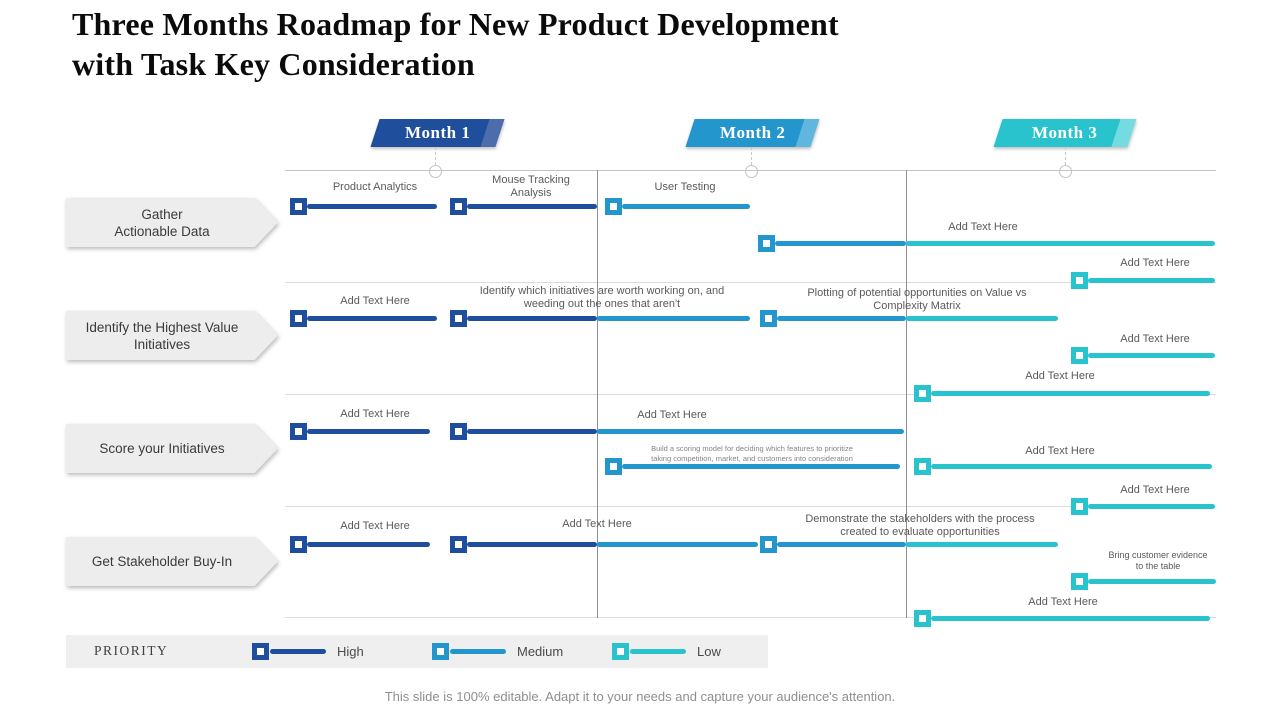 This screenshot has height=720, width=1280. I want to click on month-2-label: Month 2, so click(752, 132).